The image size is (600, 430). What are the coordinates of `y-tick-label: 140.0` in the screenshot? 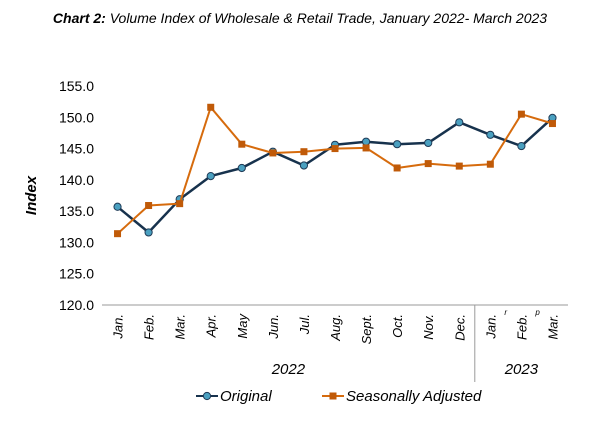 It's located at (76, 180).